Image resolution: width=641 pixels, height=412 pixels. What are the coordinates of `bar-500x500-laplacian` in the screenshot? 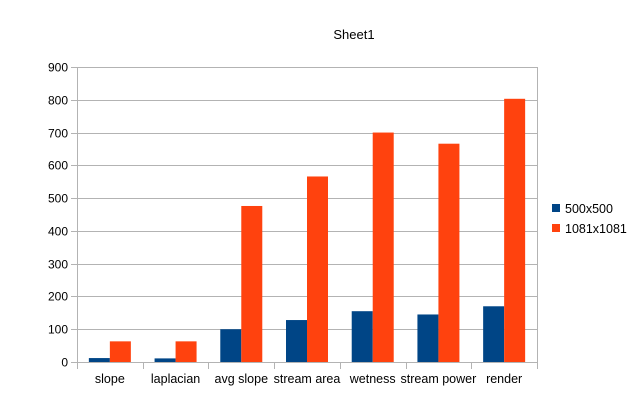 It's located at (165, 360).